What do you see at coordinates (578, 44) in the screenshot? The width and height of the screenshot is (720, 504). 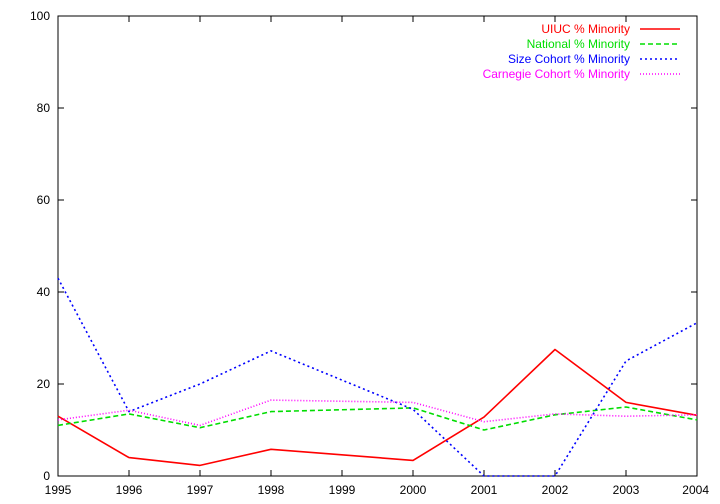 I see `legend-label: National % Minority` at bounding box center [578, 44].